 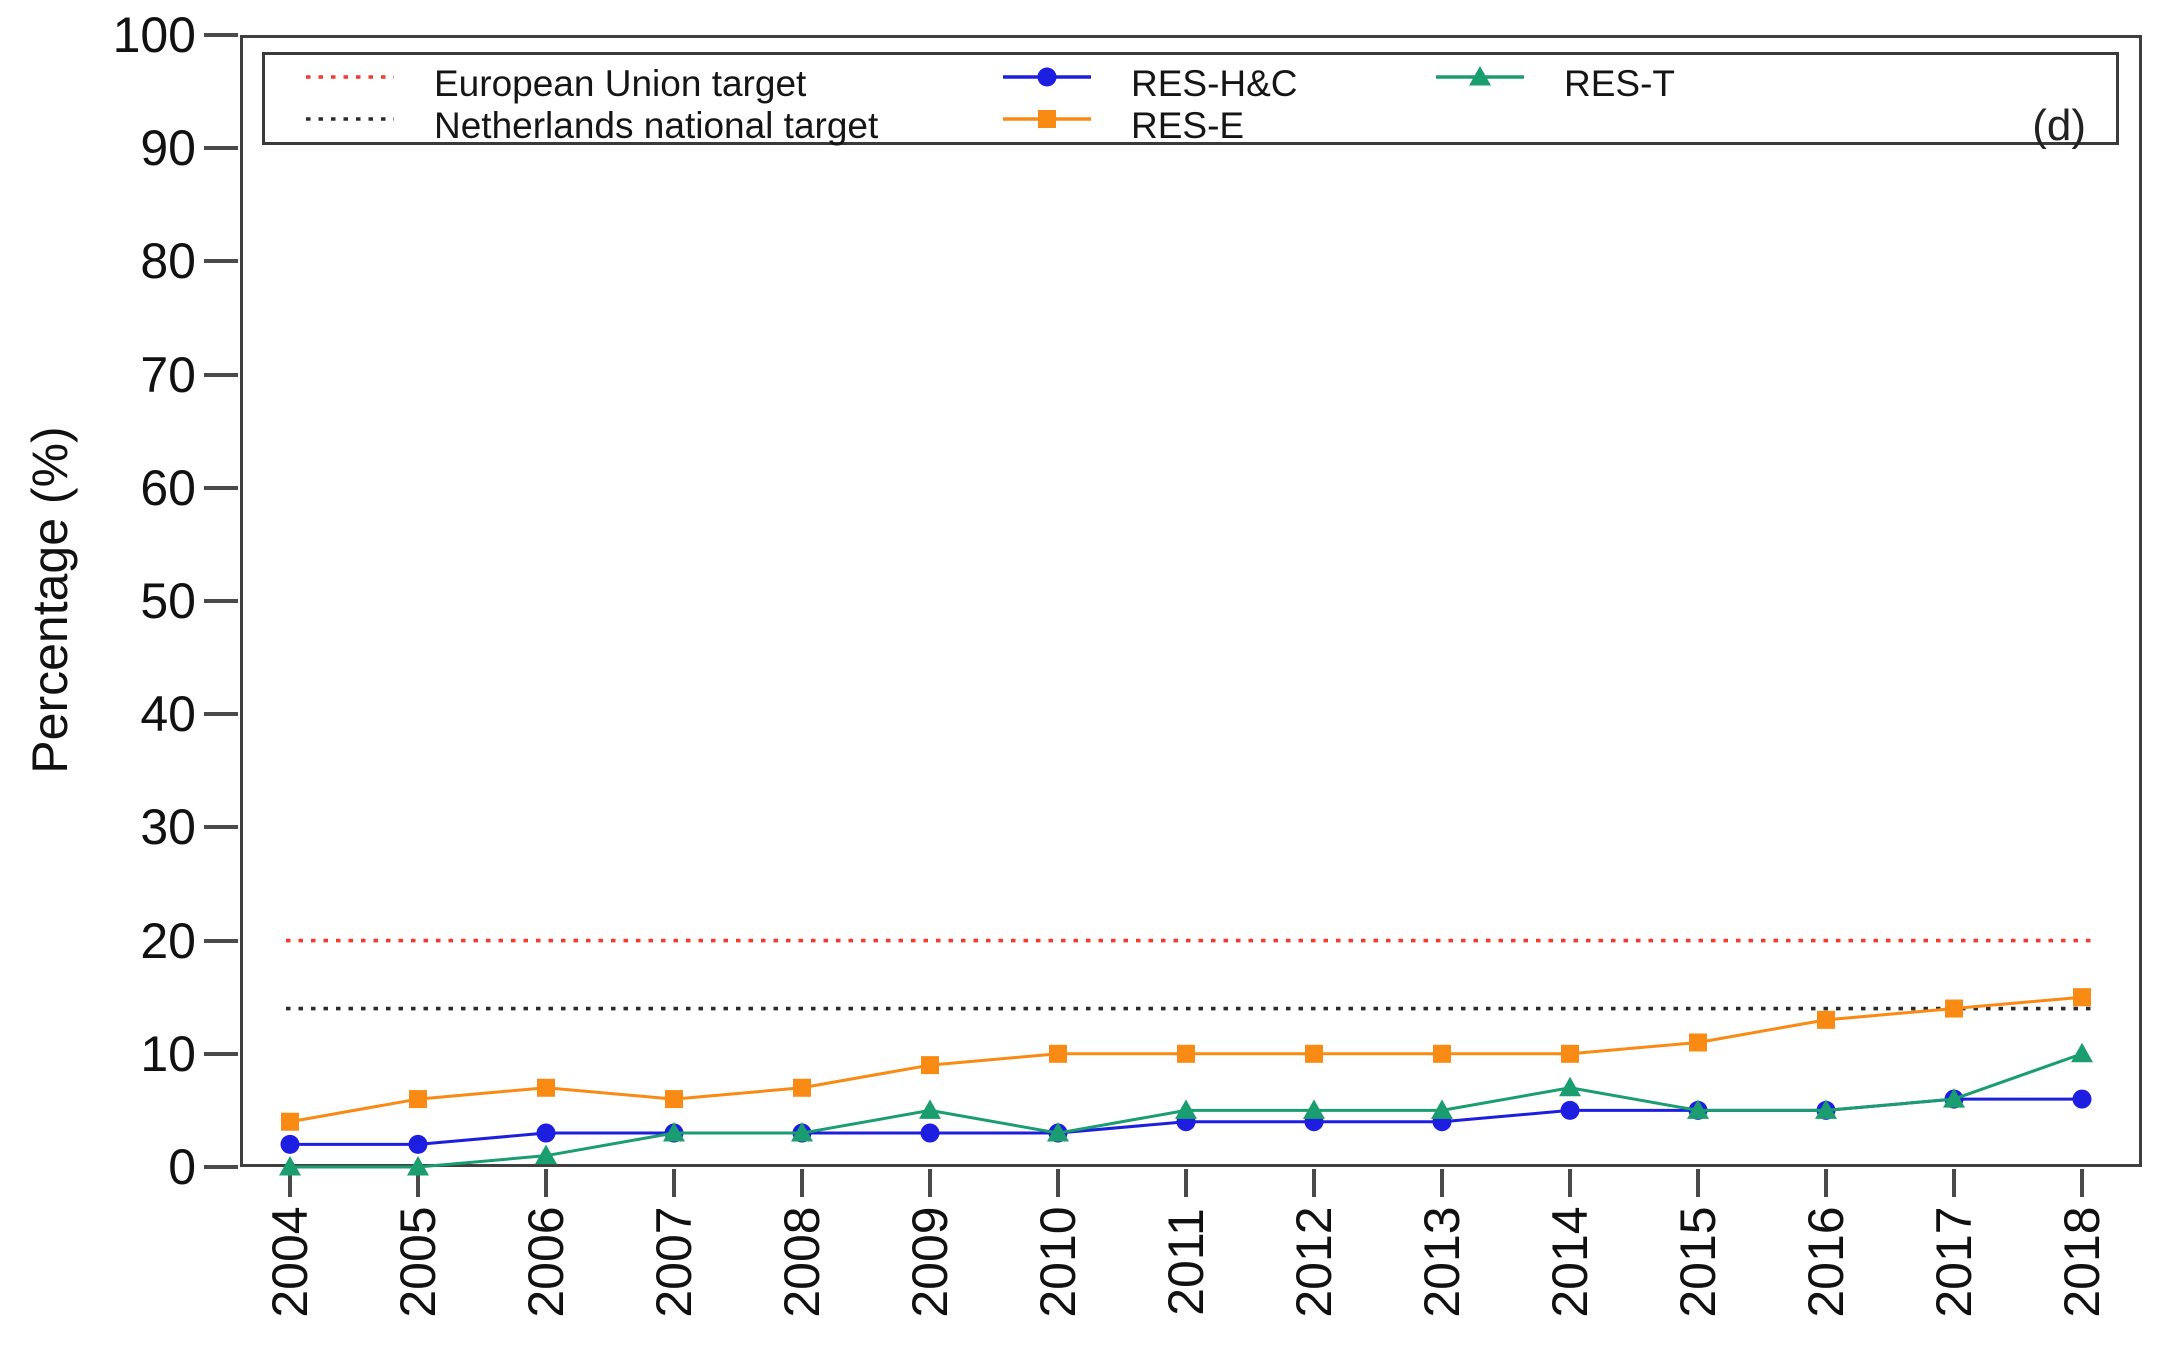 I want to click on legend-entry-res-hc: RES-H&C, so click(x=1150, y=83).